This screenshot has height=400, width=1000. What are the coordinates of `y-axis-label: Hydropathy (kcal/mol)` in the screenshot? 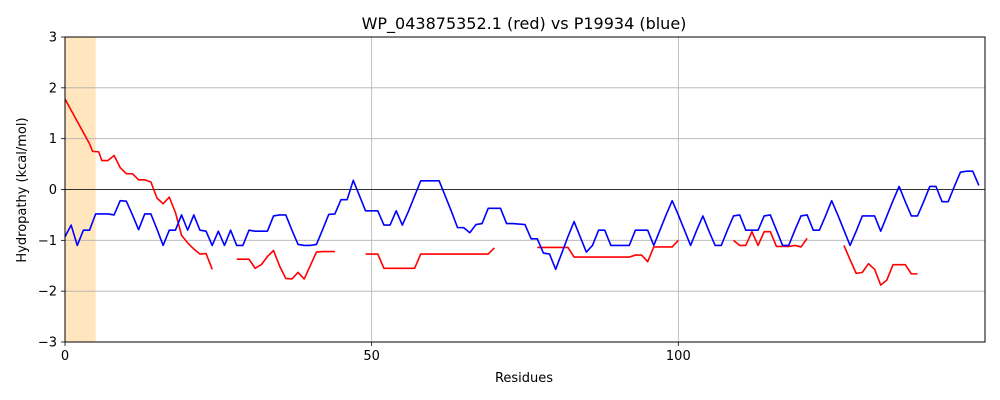 It's located at (22, 189).